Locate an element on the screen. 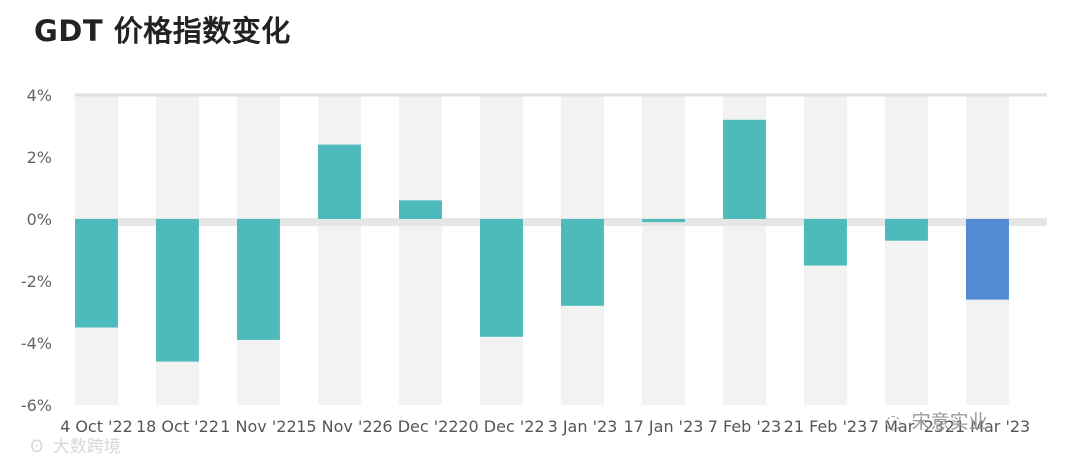 The height and width of the screenshot is (465, 1078). x-tick-label: 21 Mar '23 is located at coordinates (987, 426).